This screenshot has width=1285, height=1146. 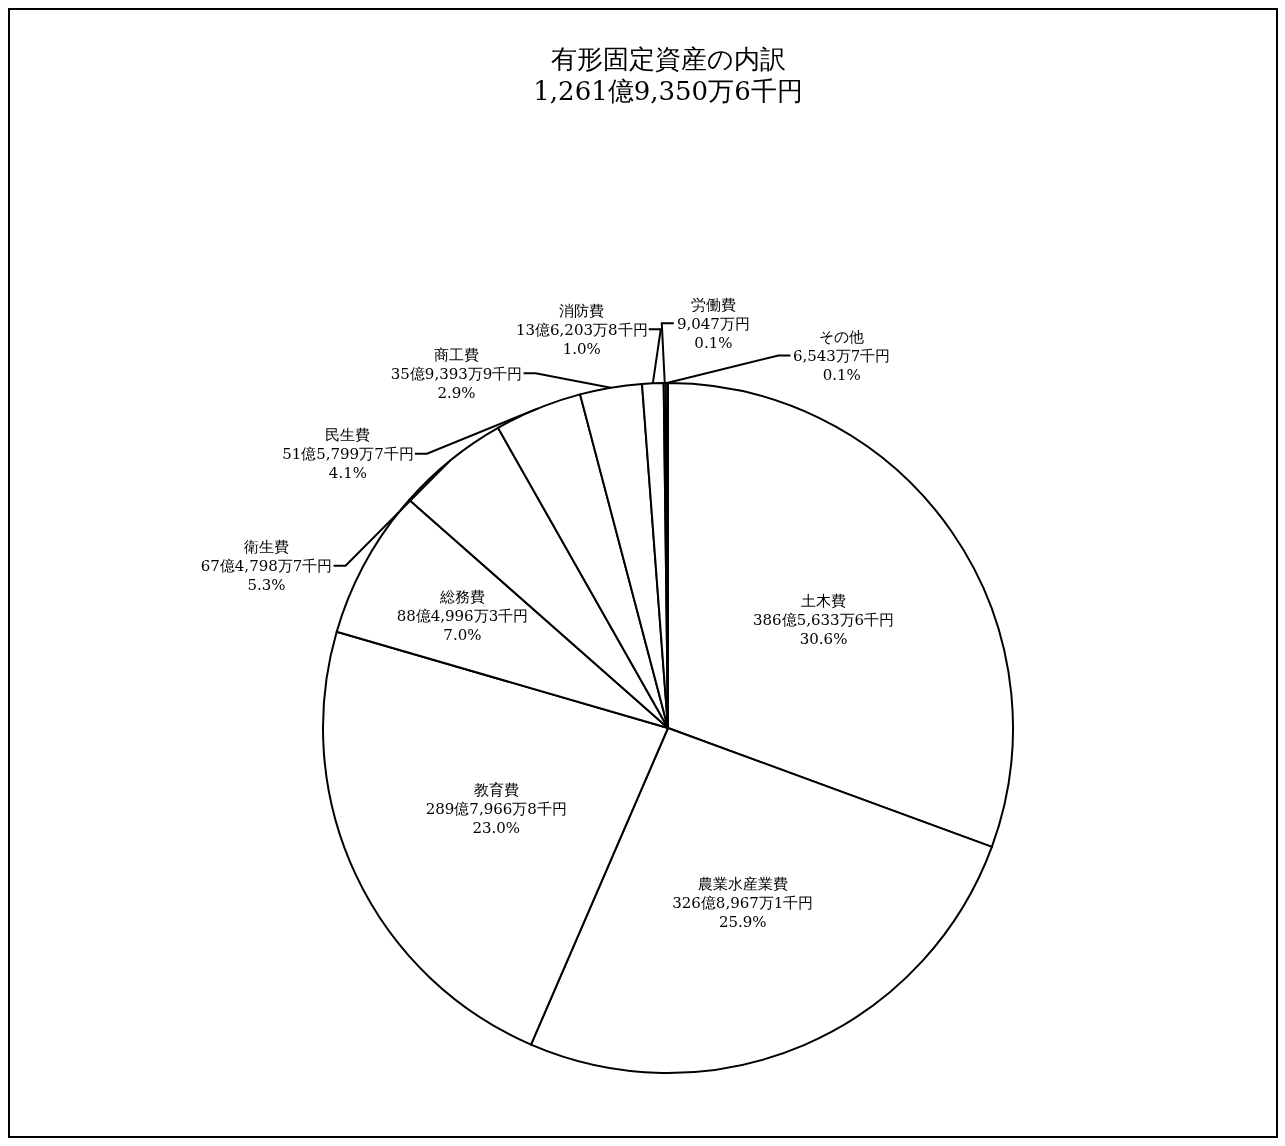 I want to click on data-label: 88億4,996万3千円 7.0%, so click(x=462, y=625).